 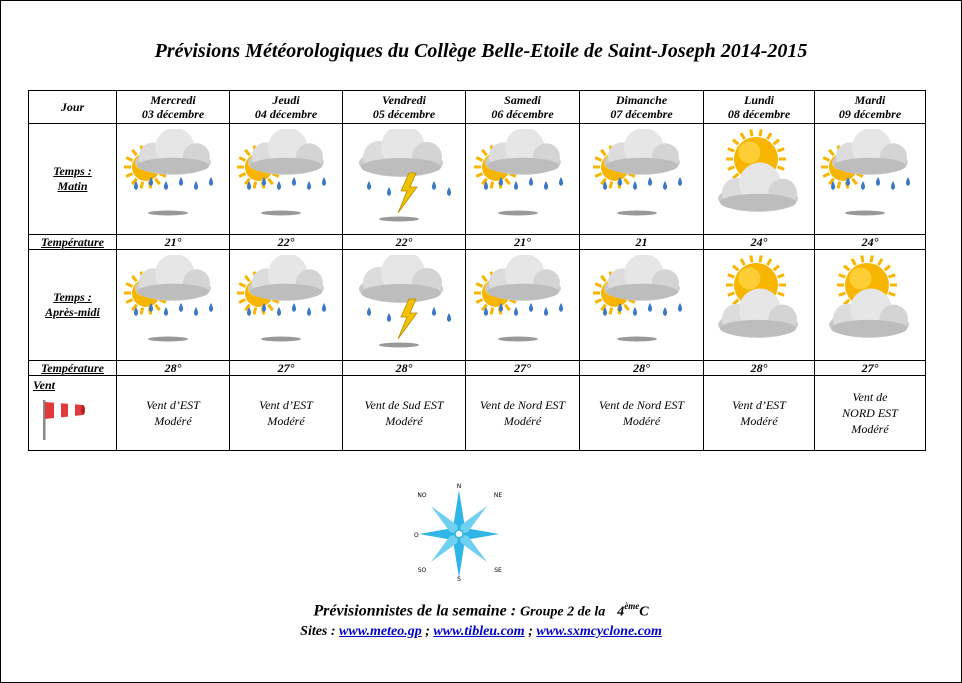 I want to click on day-date: 09 décembre, so click(x=870, y=114).